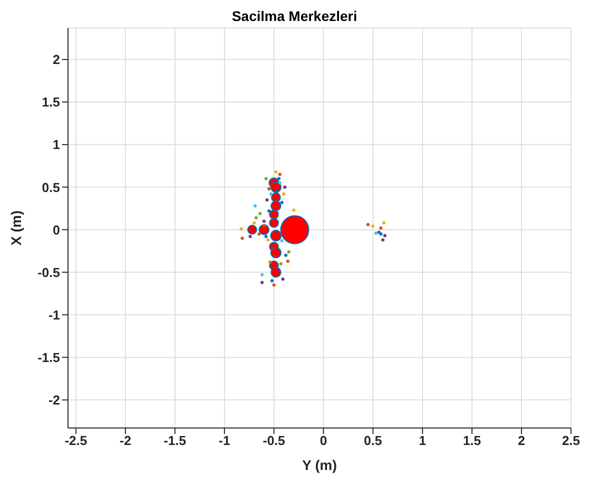  I want to click on x-tick-label: 0, so click(324, 440).